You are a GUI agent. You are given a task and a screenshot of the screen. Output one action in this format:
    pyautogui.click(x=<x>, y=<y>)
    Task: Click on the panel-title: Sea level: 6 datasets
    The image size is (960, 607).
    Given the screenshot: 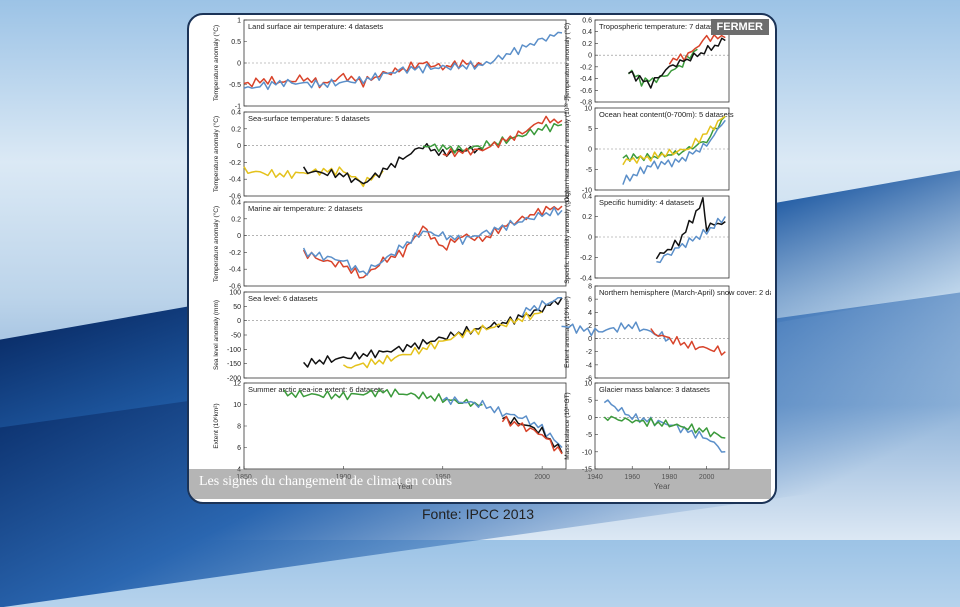 What is the action you would take?
    pyautogui.click(x=283, y=298)
    